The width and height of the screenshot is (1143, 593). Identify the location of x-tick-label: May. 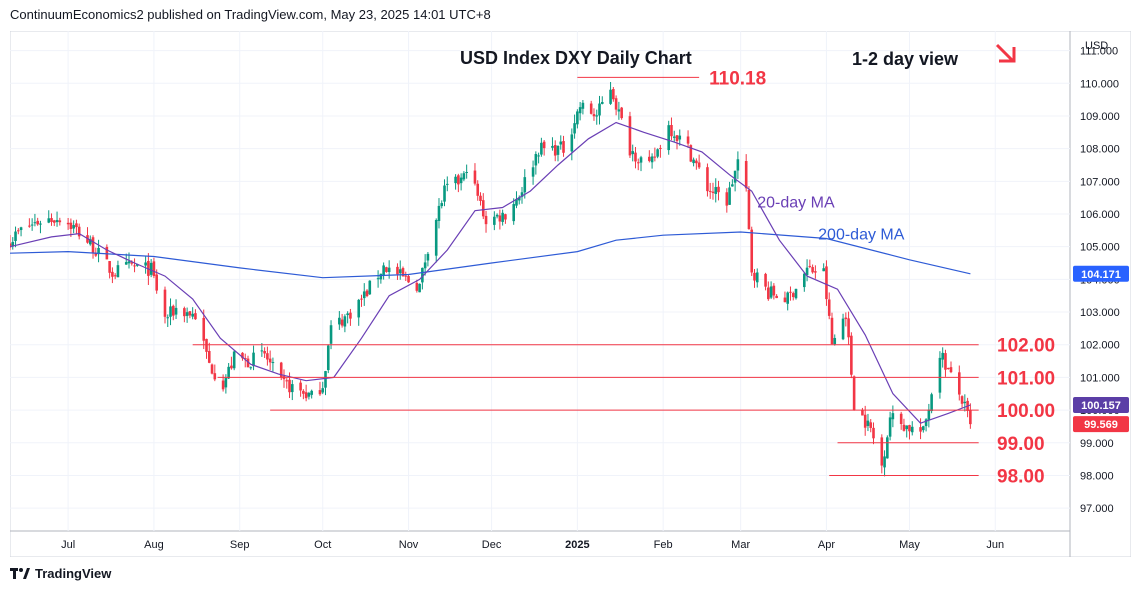
(909, 545).